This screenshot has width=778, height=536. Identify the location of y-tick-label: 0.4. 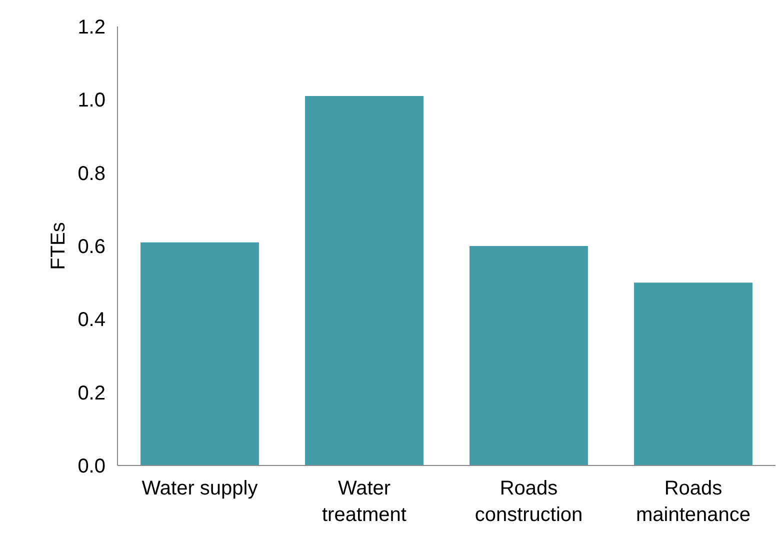
(92, 320).